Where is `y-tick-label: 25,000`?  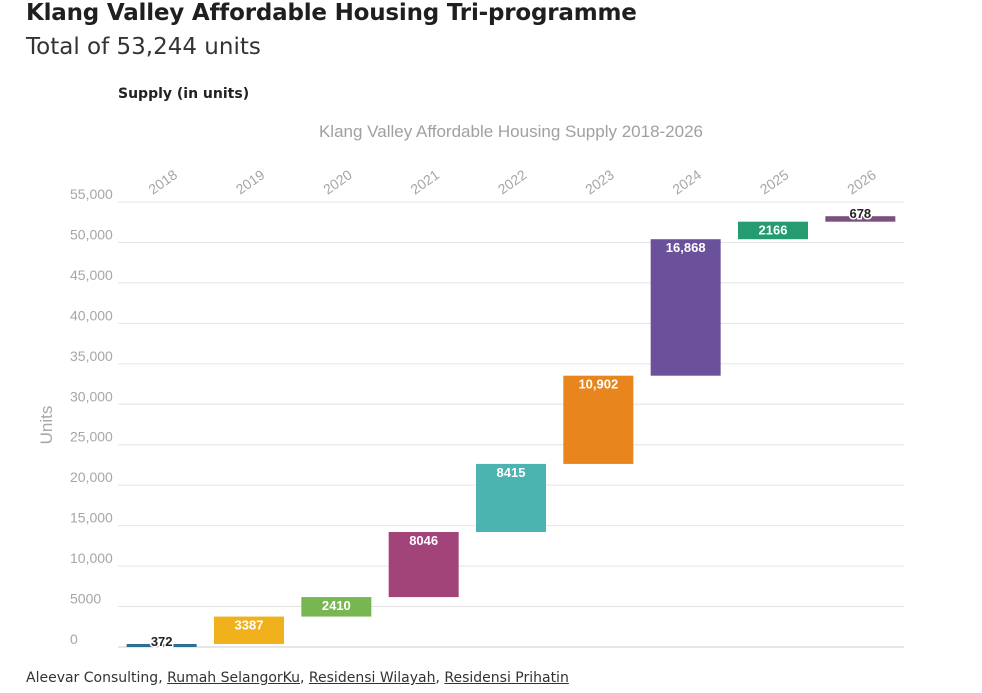
y-tick-label: 25,000 is located at coordinates (91, 437).